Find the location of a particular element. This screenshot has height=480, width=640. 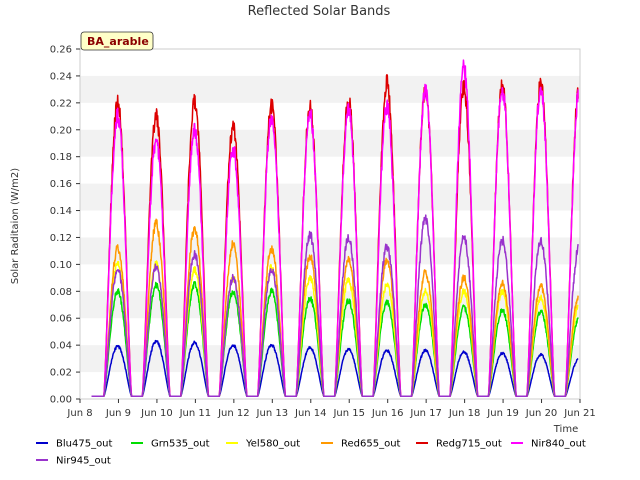

x-tick-label: Jun 11 is located at coordinates (195, 413).